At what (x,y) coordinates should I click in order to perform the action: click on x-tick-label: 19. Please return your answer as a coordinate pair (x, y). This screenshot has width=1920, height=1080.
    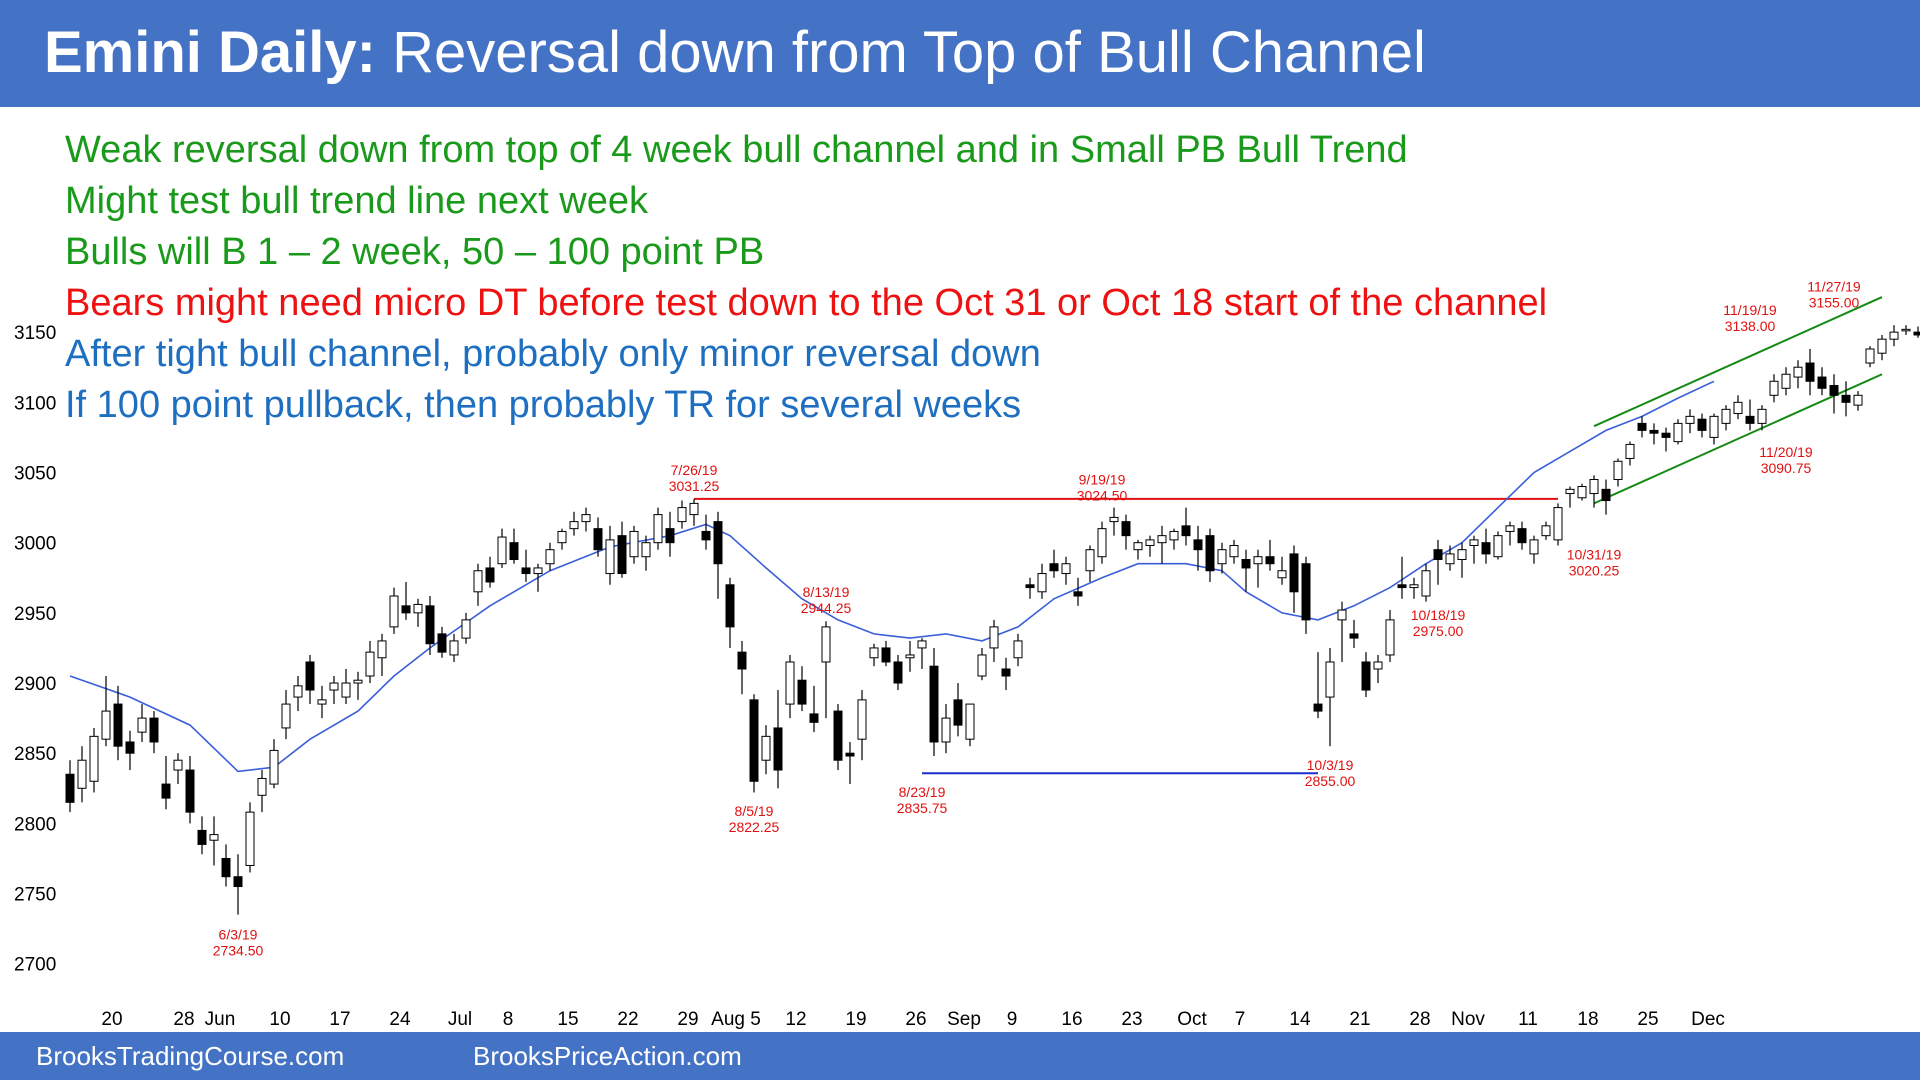
    Looking at the image, I should click on (855, 1019).